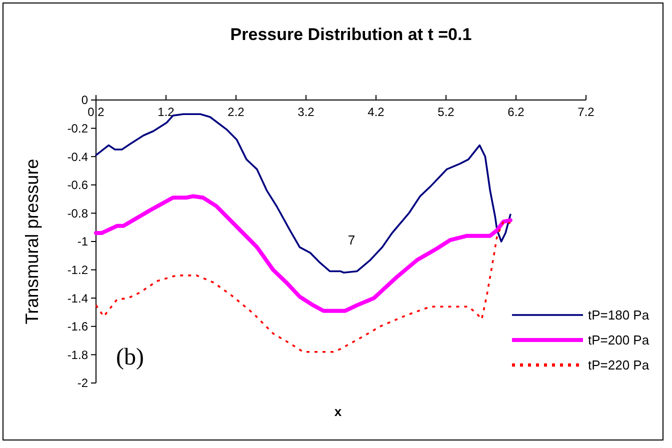 Image resolution: width=672 pixels, height=448 pixels. I want to click on x-tick-label: 5.2, so click(446, 112).